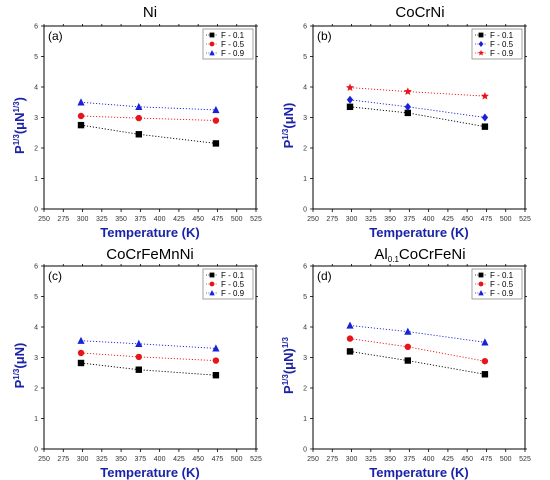  What do you see at coordinates (19, 125) in the screenshot?
I see `y-axis-label: P1/3(μN1/3)` at bounding box center [19, 125].